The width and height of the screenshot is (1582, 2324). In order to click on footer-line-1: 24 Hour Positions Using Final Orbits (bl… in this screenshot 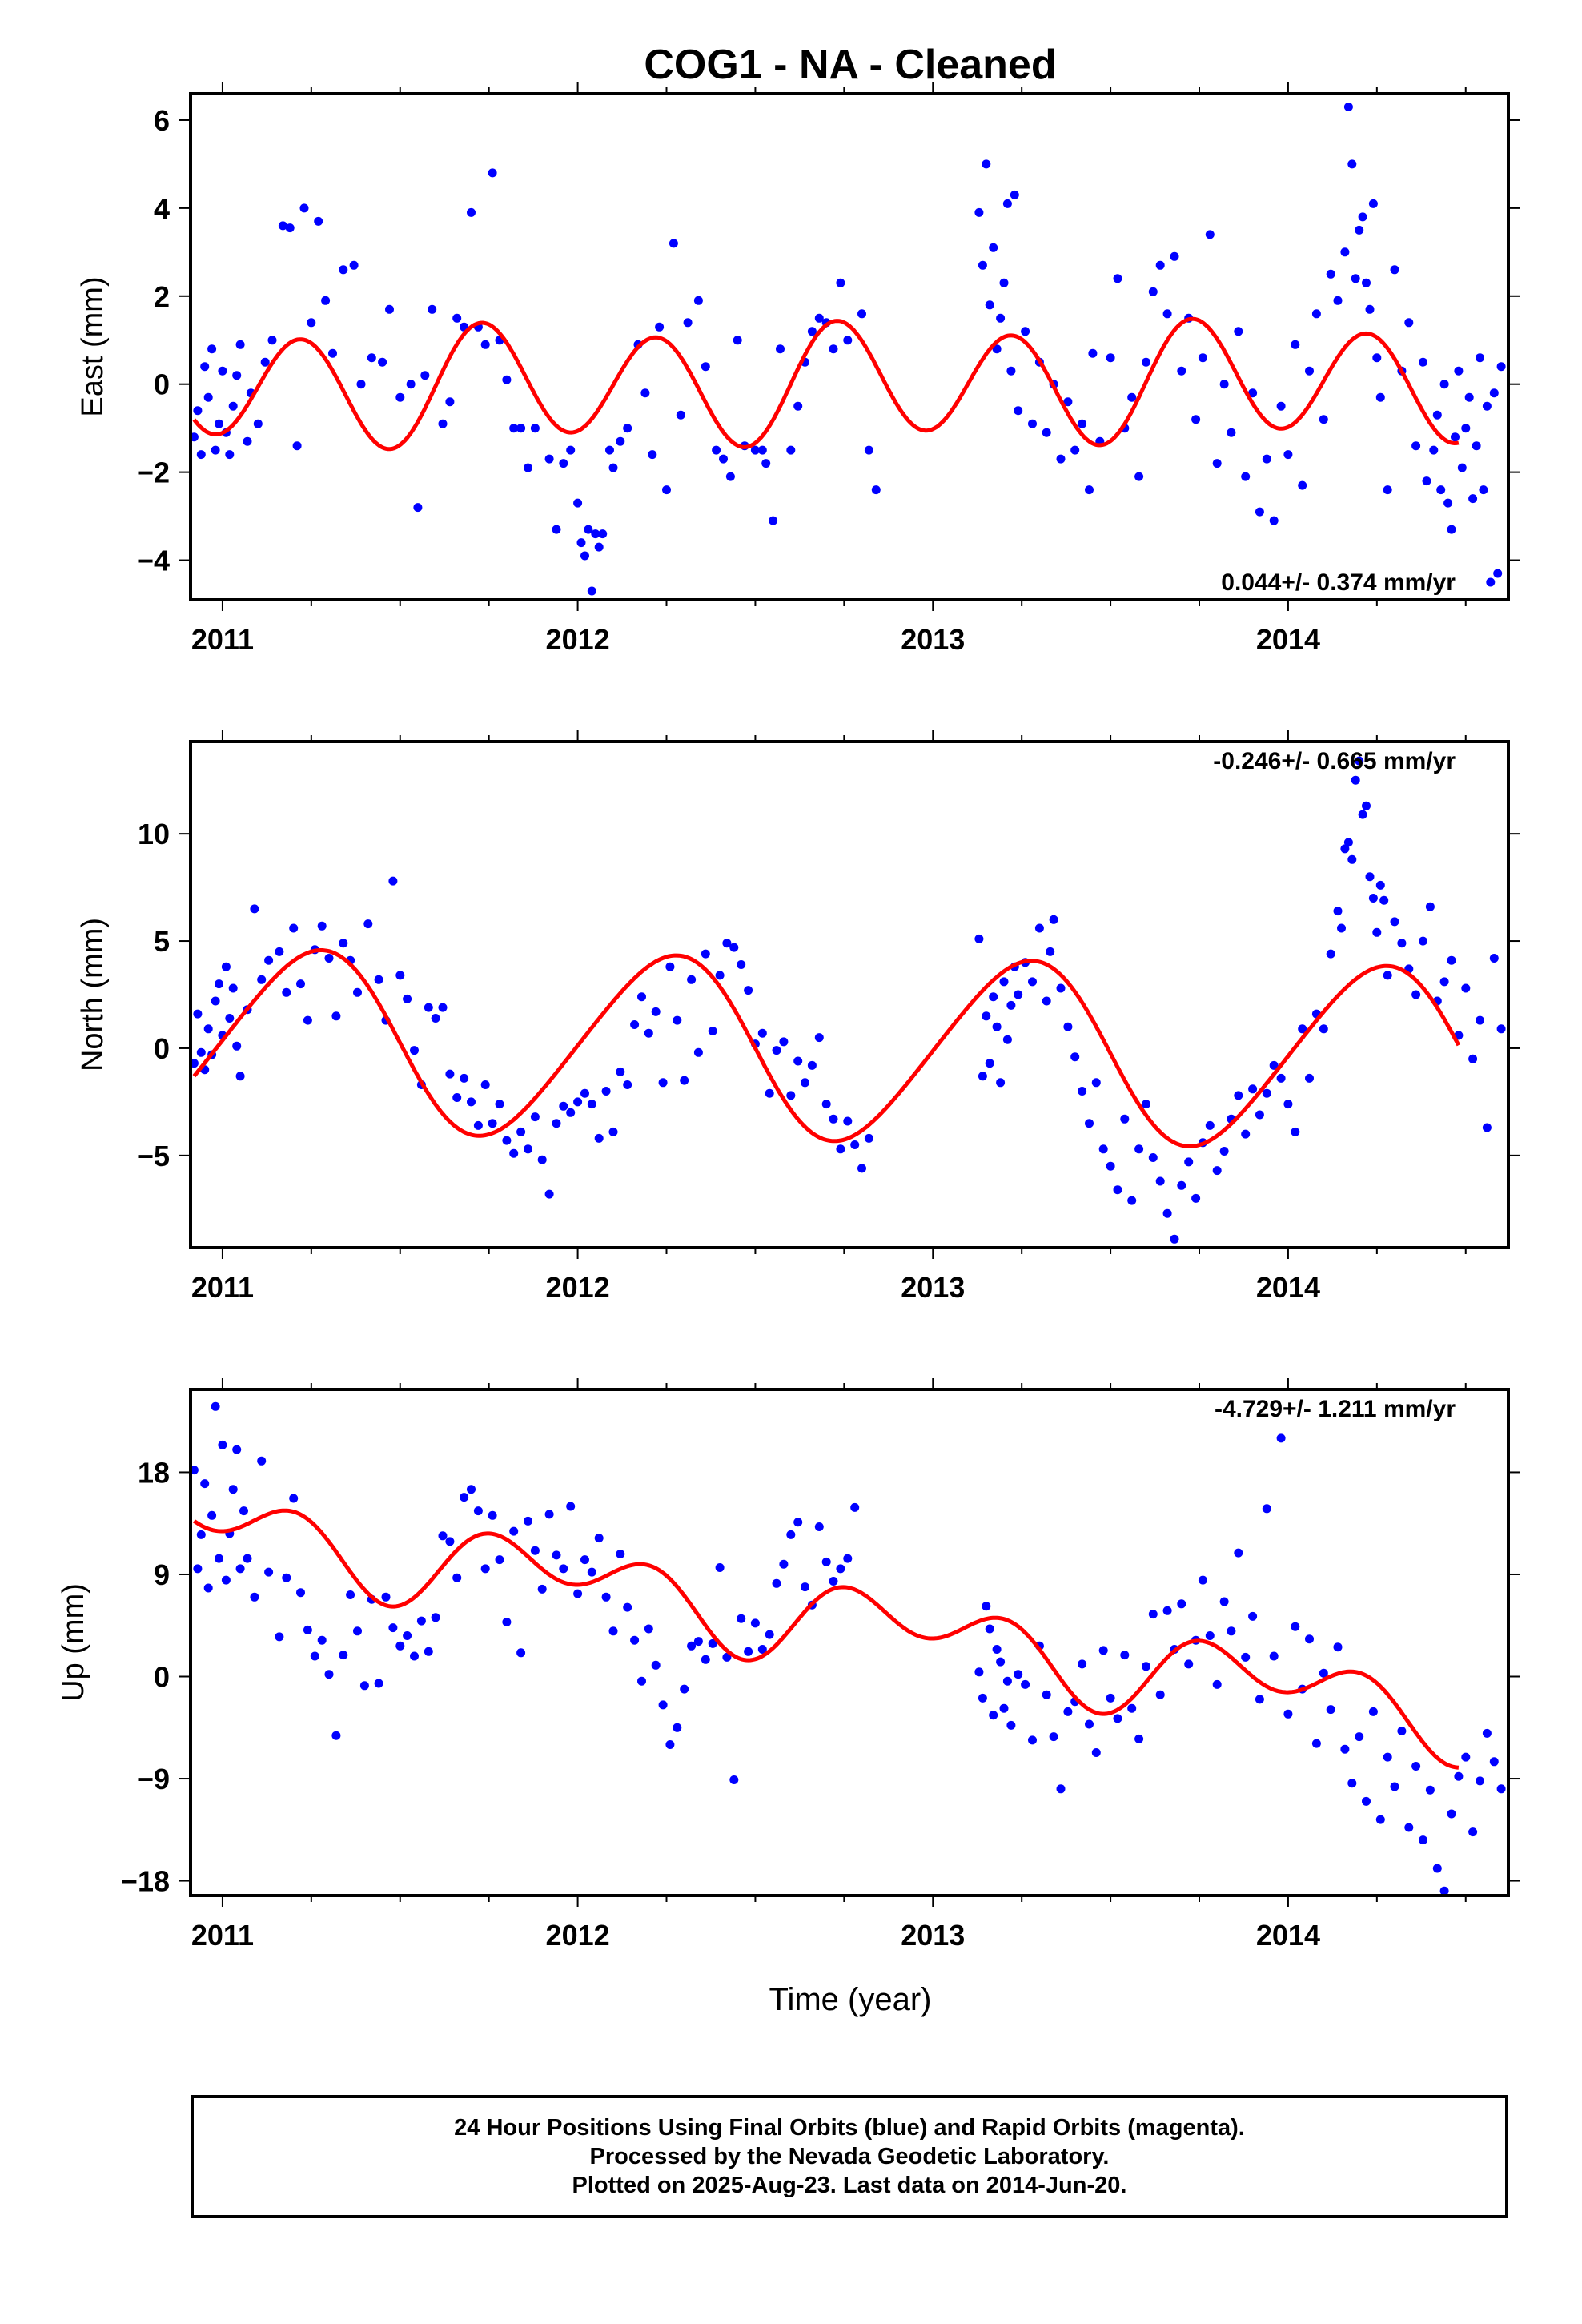, I will do `click(849, 2128)`.